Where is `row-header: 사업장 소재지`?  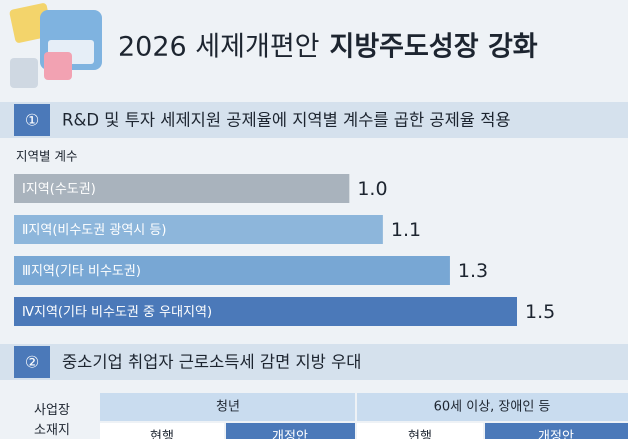 row-header: 사업장 소재지 is located at coordinates (52, 420).